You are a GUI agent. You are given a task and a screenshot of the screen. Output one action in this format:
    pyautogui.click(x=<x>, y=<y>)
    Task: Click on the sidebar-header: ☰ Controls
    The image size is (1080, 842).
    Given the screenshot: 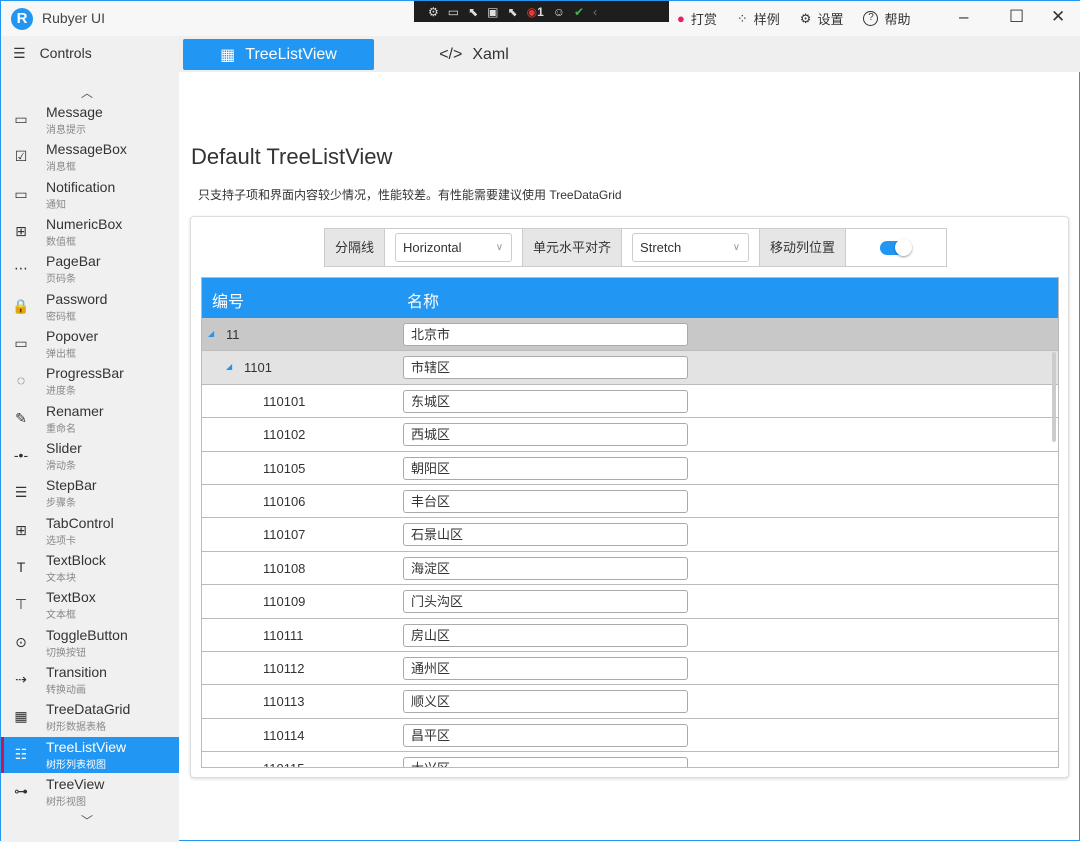 What is the action you would take?
    pyautogui.click(x=52, y=53)
    